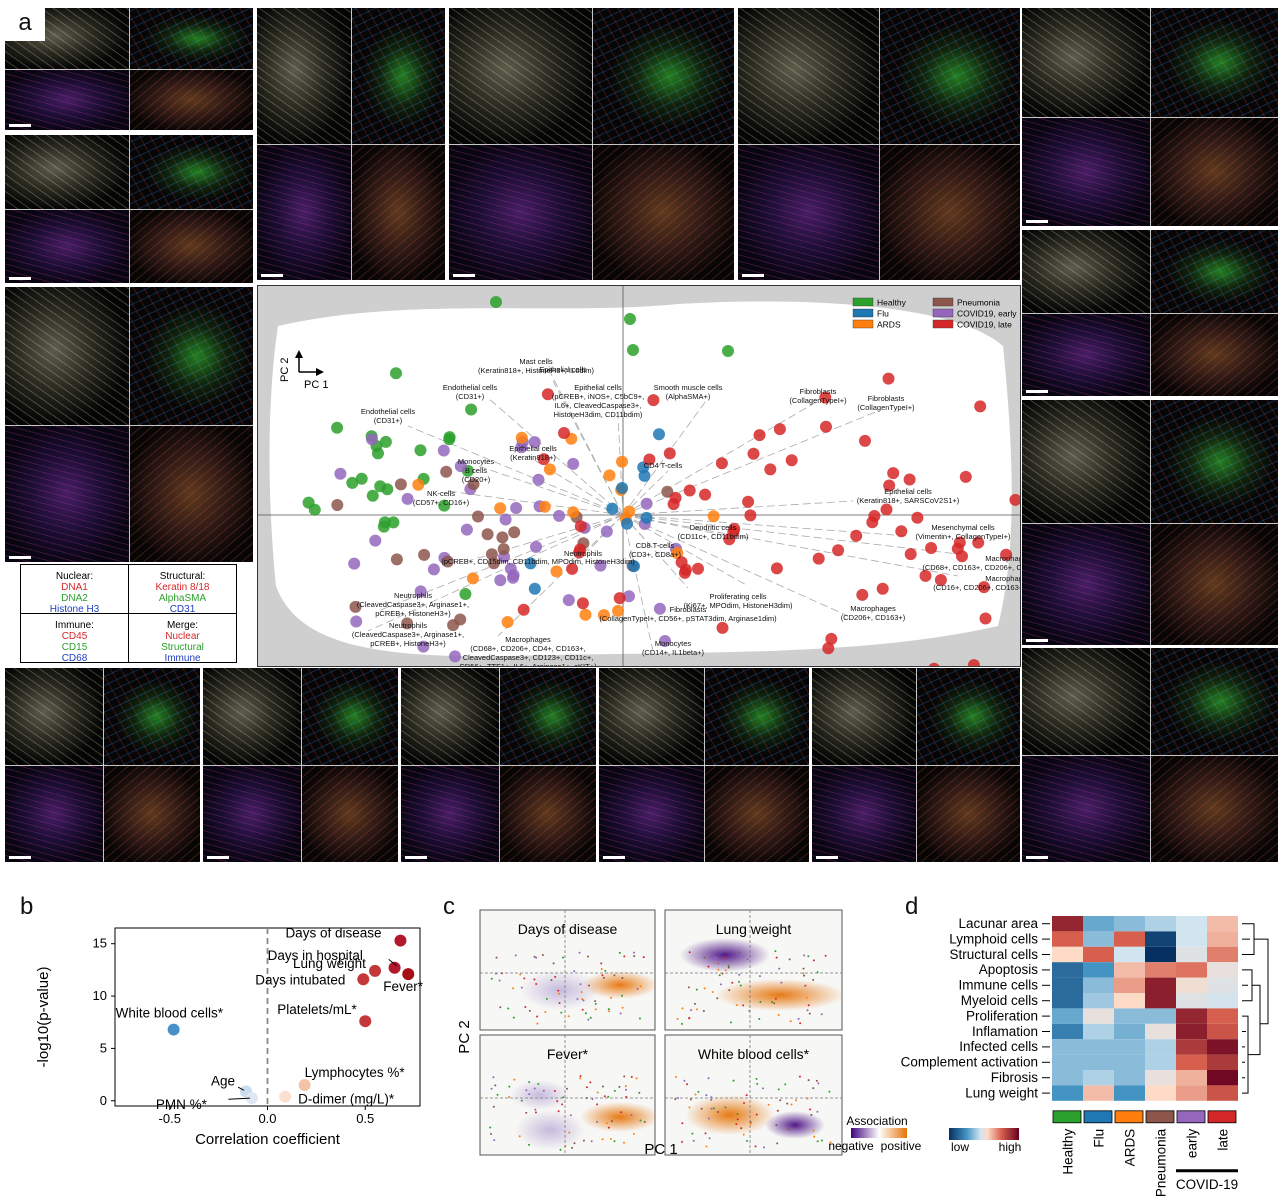 Image resolution: width=1280 pixels, height=1202 pixels. Describe the element at coordinates (285, 370) in the screenshot. I see `pca-pc2-label: PC 2` at that location.